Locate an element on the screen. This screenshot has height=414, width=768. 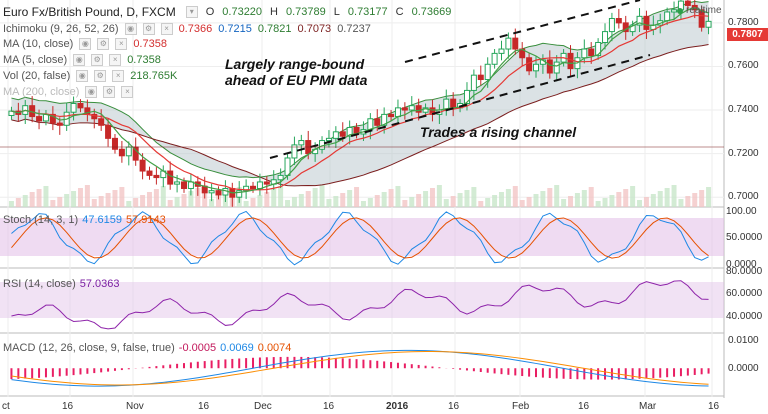
rsi-line is located at coordinates (360, 305).